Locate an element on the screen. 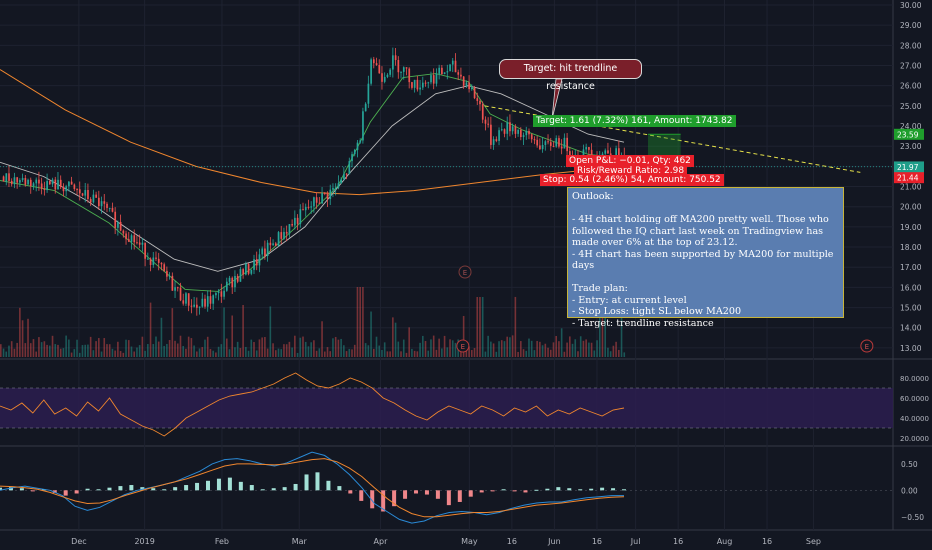 The height and width of the screenshot is (550, 932). y-tick-label: 21.00 is located at coordinates (911, 187).